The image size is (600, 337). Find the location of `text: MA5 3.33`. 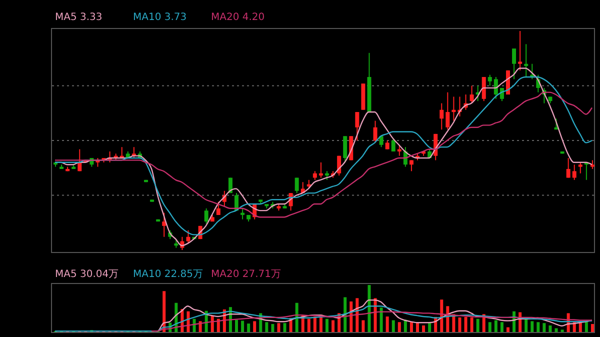

text: MA5 3.33 is located at coordinates (79, 17).